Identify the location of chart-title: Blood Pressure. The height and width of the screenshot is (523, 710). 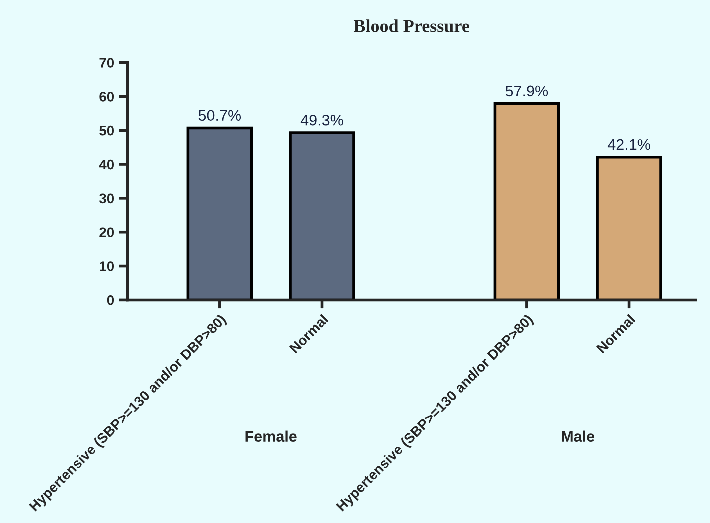
(412, 26).